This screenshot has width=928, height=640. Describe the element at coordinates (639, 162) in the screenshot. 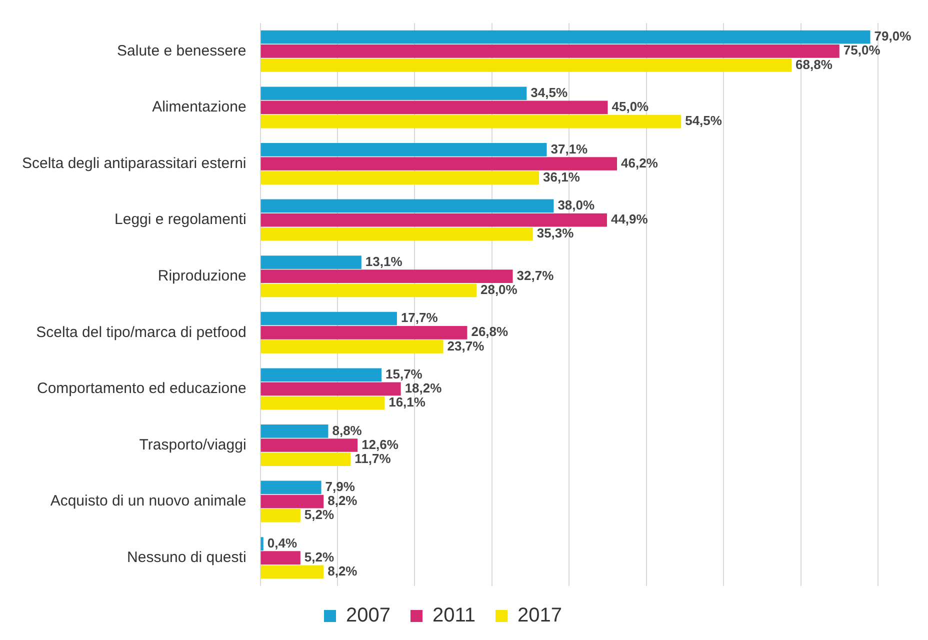

I see `data-label: 46,2%` at that location.